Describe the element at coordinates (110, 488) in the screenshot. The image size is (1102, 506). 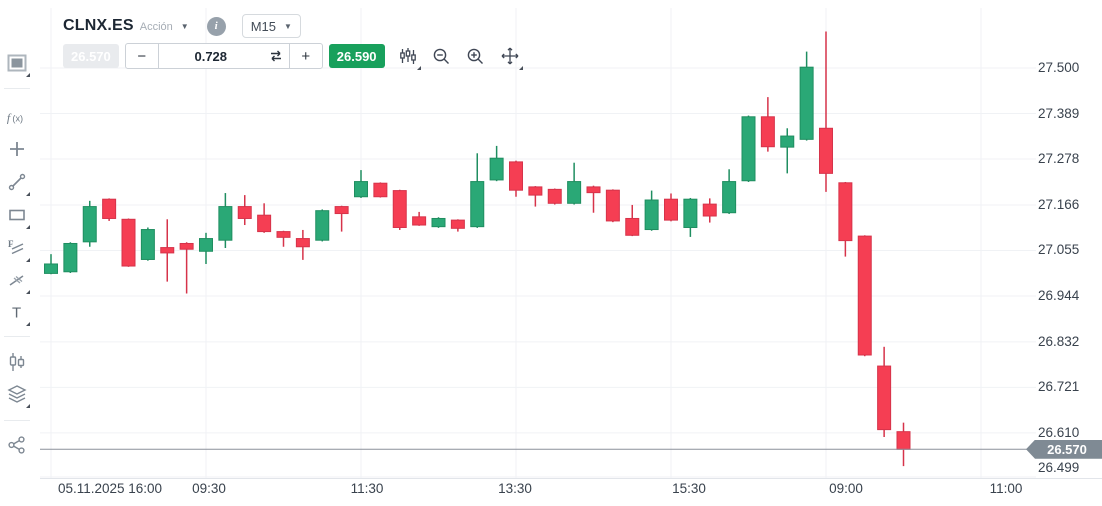
I see `time-axis-label: 05.11.2025 16:00` at that location.